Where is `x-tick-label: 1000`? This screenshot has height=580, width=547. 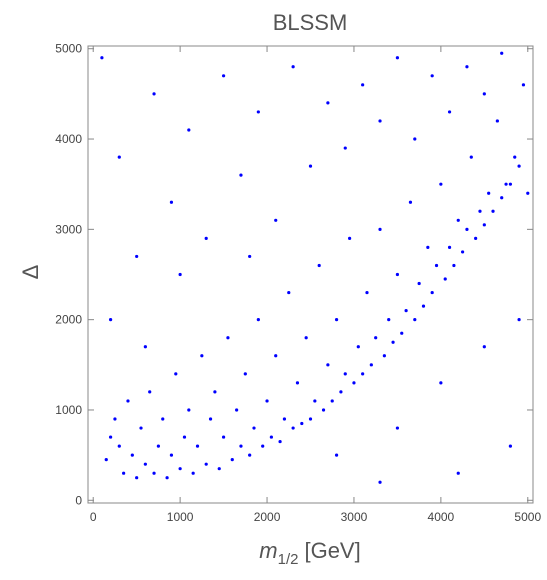
x-tick-label: 1000 is located at coordinates (180, 517).